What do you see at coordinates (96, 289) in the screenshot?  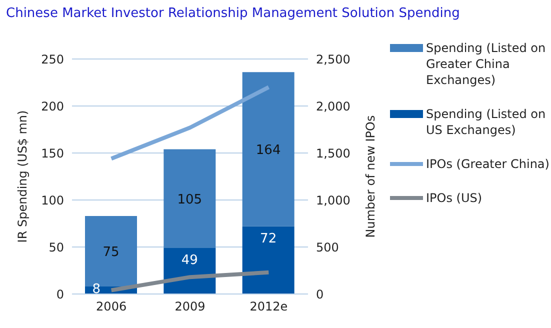 I see `data-label: 8` at bounding box center [96, 289].